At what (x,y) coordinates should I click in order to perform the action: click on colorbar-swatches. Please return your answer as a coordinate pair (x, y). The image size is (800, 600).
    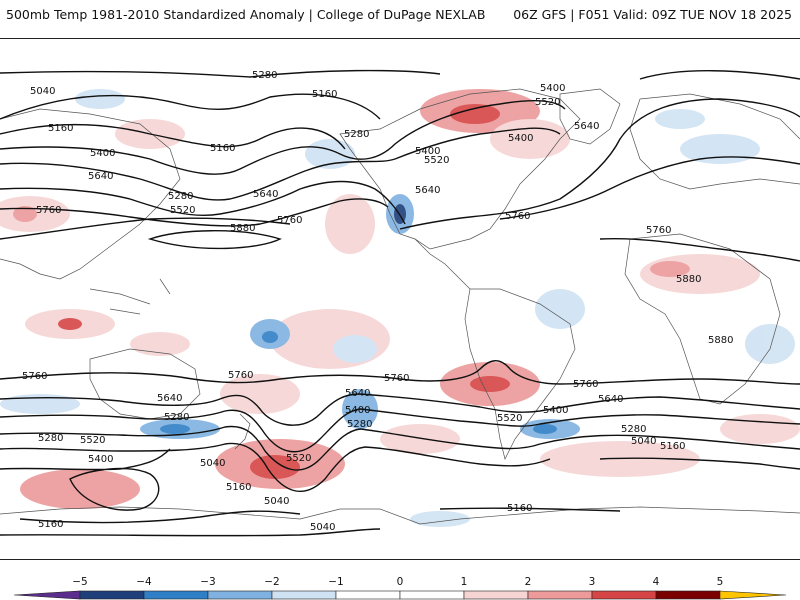
    Looking at the image, I should click on (400, 595).